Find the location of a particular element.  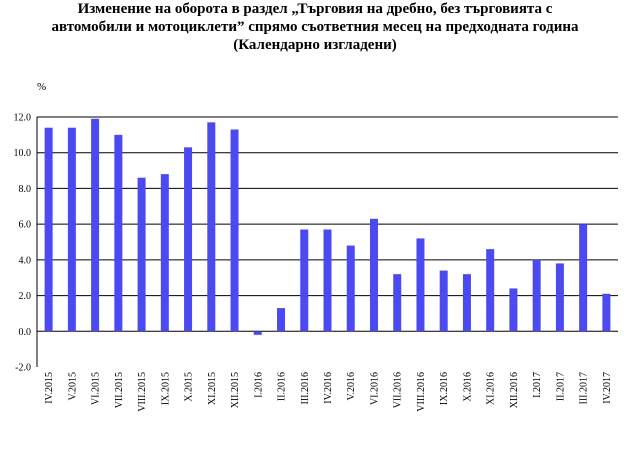

x-tick-label: X.2016 is located at coordinates (467, 387).